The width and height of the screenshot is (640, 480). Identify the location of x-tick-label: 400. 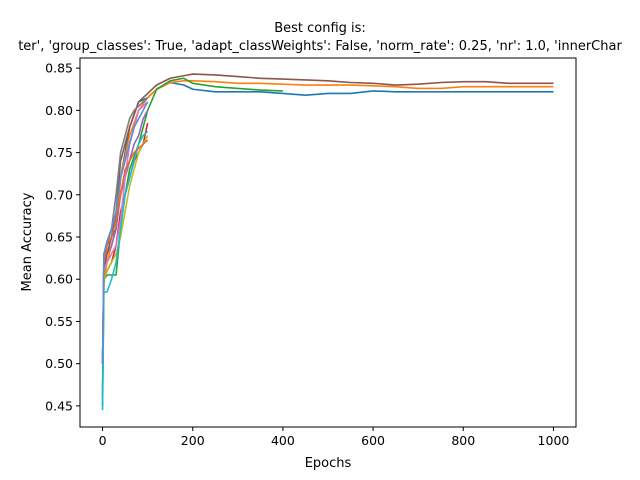
(283, 440).